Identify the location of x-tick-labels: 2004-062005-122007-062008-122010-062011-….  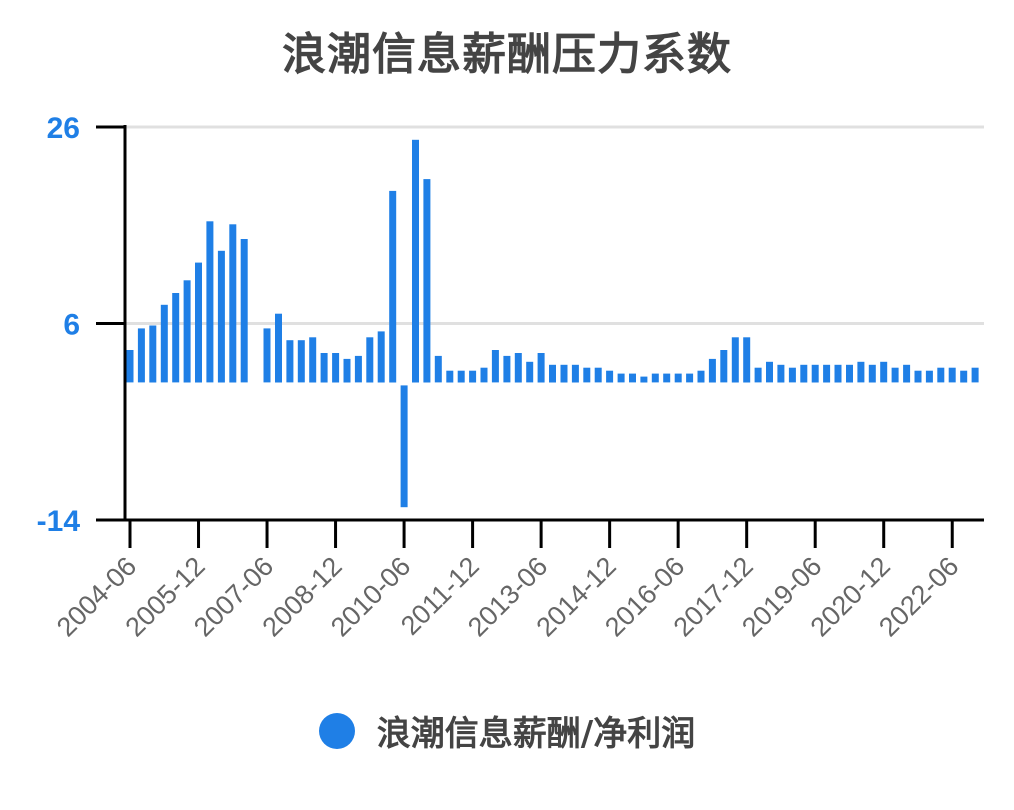
(508, 596).